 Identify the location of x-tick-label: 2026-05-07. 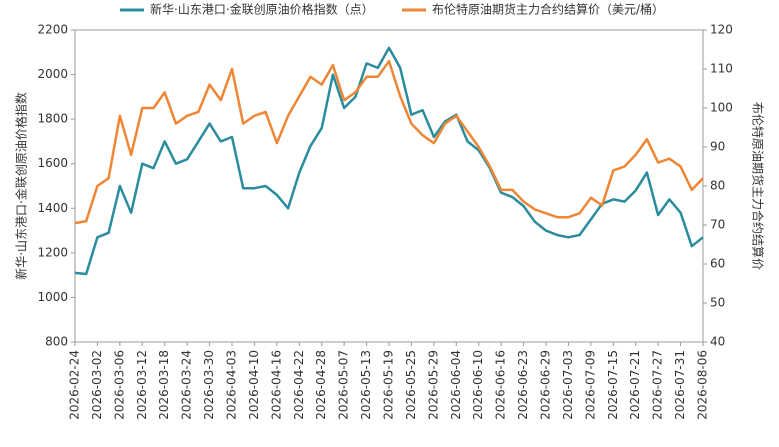
(344, 385).